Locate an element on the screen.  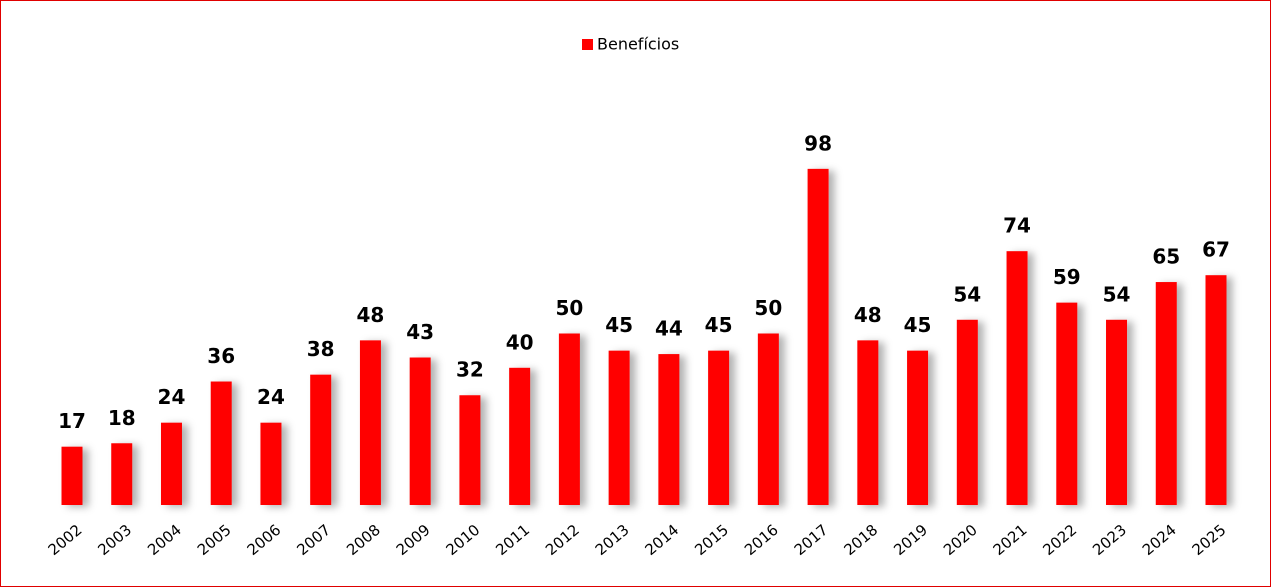
value-label: 36 is located at coordinates (221, 356).